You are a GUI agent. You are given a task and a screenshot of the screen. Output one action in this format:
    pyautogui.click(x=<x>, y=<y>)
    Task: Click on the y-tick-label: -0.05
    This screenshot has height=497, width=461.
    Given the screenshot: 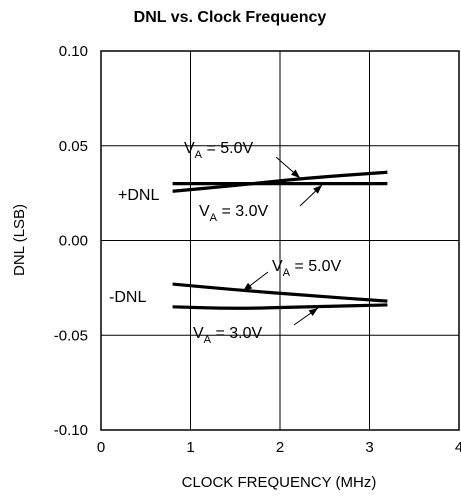 What is the action you would take?
    pyautogui.click(x=71, y=335)
    